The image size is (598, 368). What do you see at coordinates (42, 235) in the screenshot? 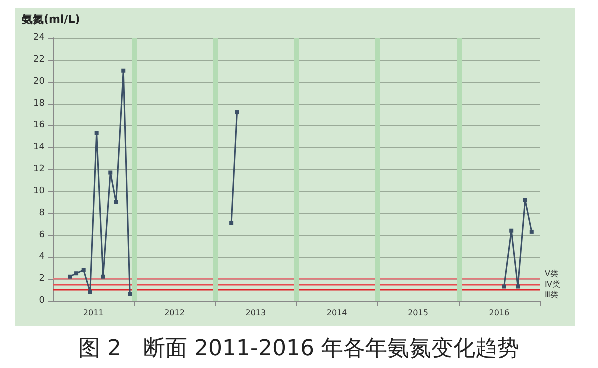
I see `y-tick-label: 6` at bounding box center [42, 235].